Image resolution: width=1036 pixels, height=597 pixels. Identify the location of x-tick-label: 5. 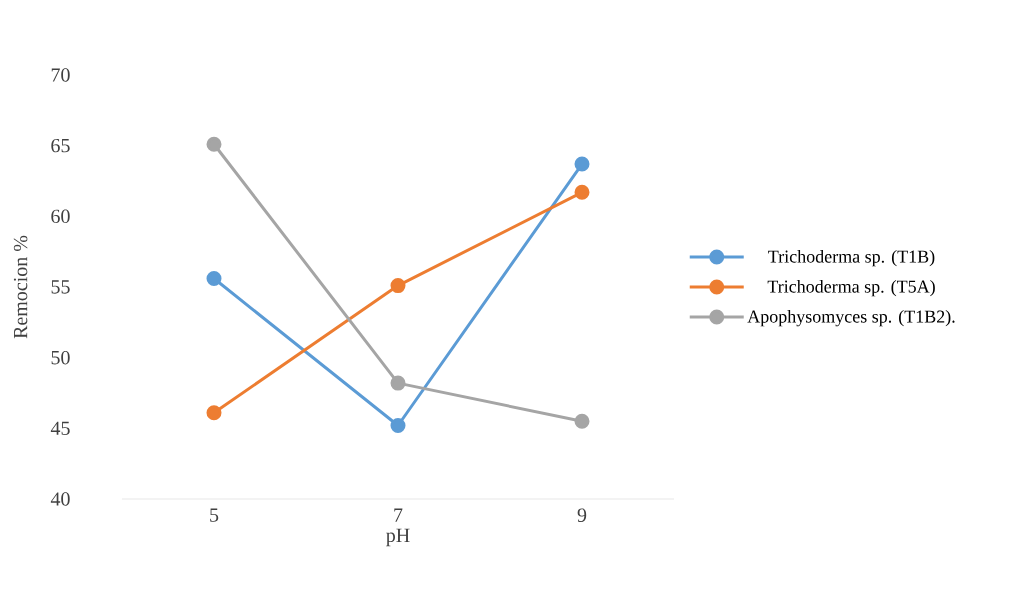
(214, 515).